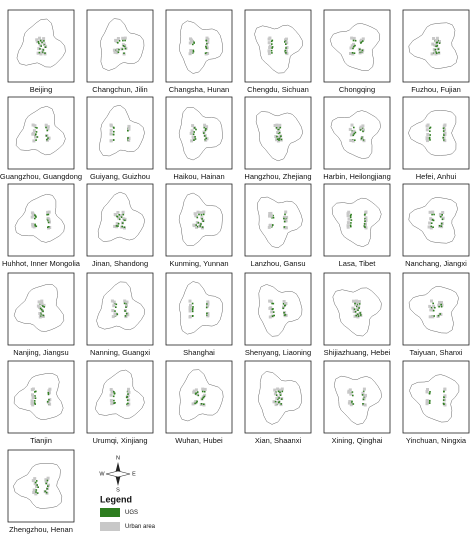 The height and width of the screenshot is (540, 474). What do you see at coordinates (278, 440) in the screenshot?
I see `city-label: Xian, Shaanxi` at bounding box center [278, 440].